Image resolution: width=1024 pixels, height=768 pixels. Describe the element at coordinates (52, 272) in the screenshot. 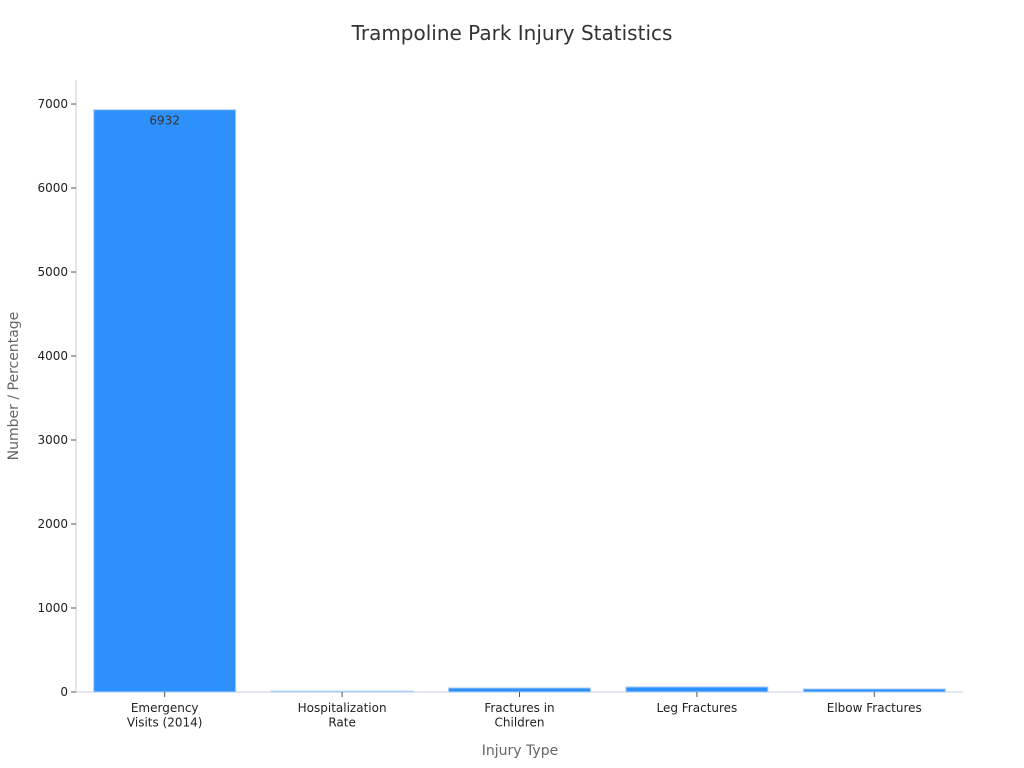

I see `y-tick-label: 5000` at that location.